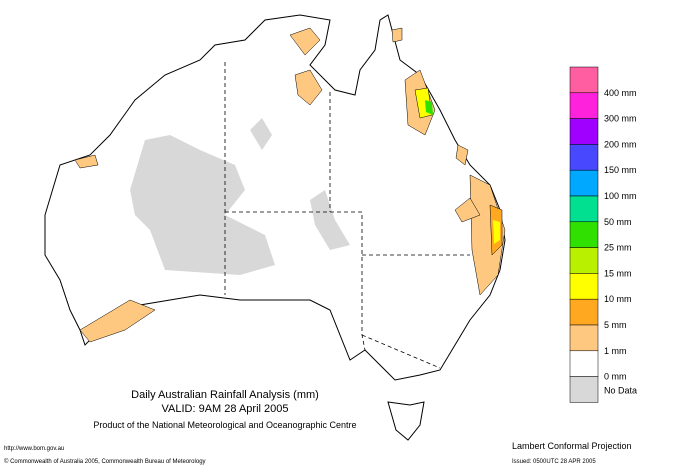  I want to click on legend-label: 15 mm, so click(618, 273).